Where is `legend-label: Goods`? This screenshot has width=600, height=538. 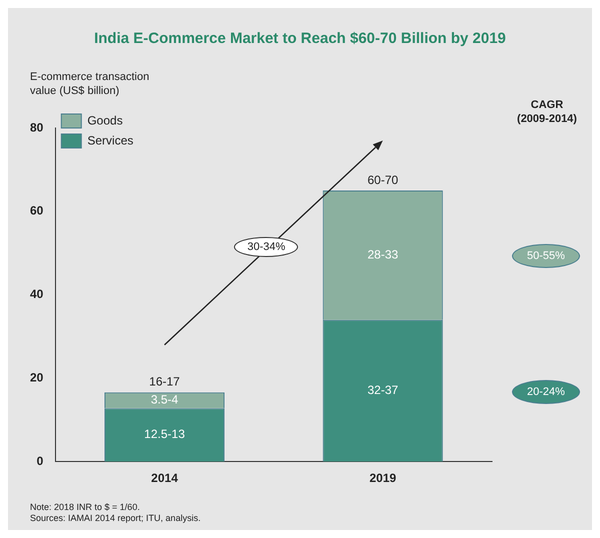
legend-label: Goods is located at coordinates (105, 120).